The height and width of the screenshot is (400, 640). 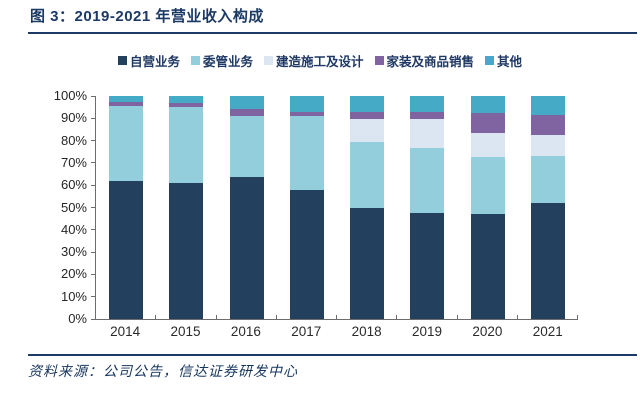 What do you see at coordinates (73, 140) in the screenshot?
I see `y-axis-label: 80%` at bounding box center [73, 140].